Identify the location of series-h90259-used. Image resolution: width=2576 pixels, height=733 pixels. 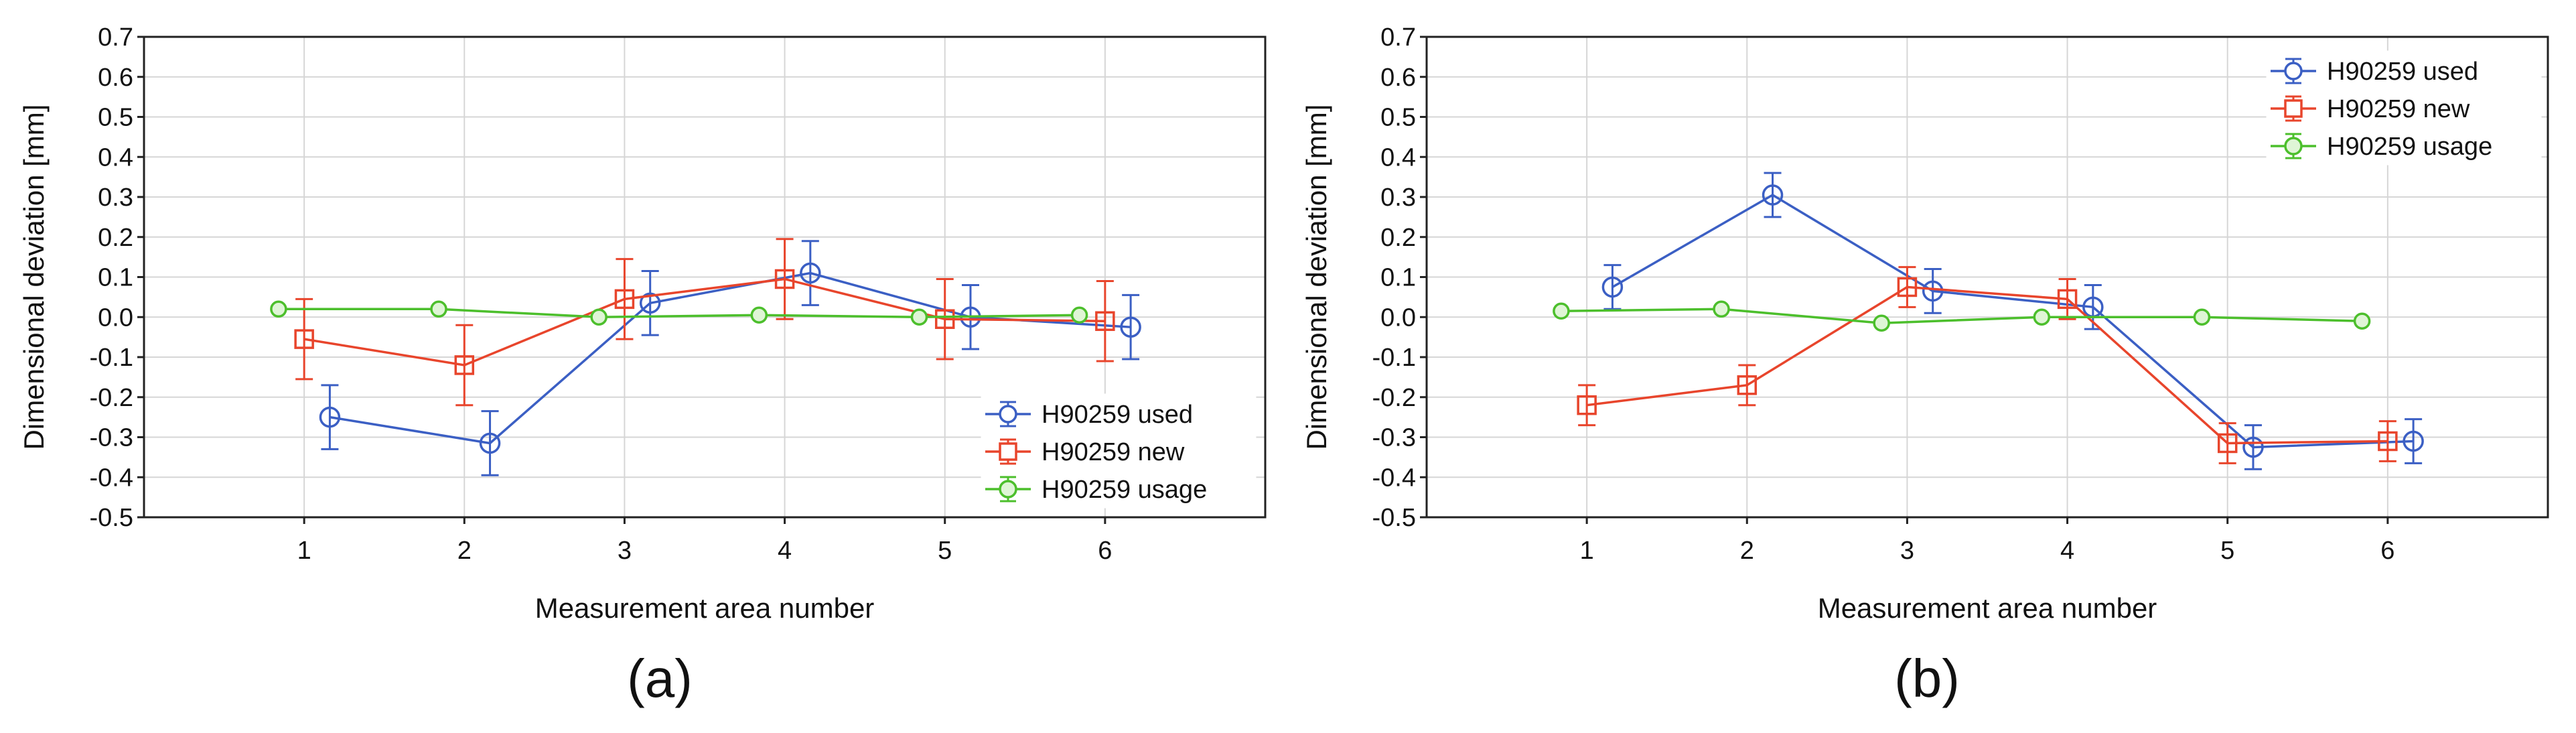
(2012, 321).